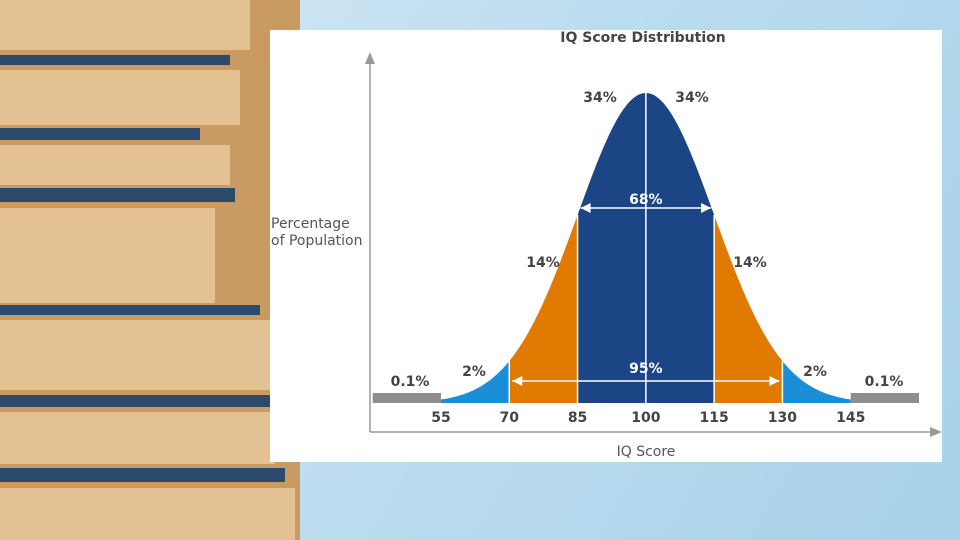 This screenshot has width=960, height=540. What do you see at coordinates (936, 432) in the screenshot?
I see `x-axis-arrow` at bounding box center [936, 432].